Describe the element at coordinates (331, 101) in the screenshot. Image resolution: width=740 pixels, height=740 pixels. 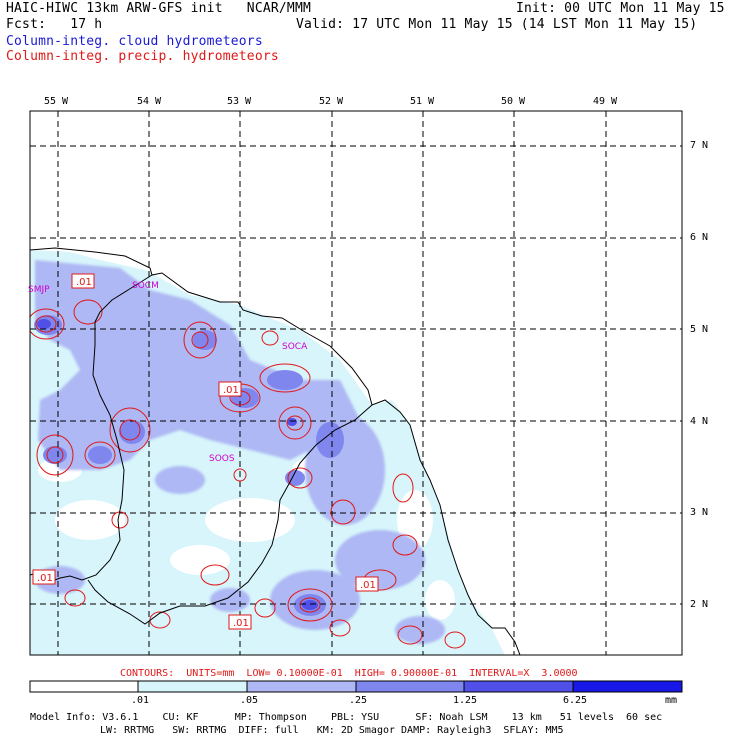
I see `lon-label: 52 W` at that location.